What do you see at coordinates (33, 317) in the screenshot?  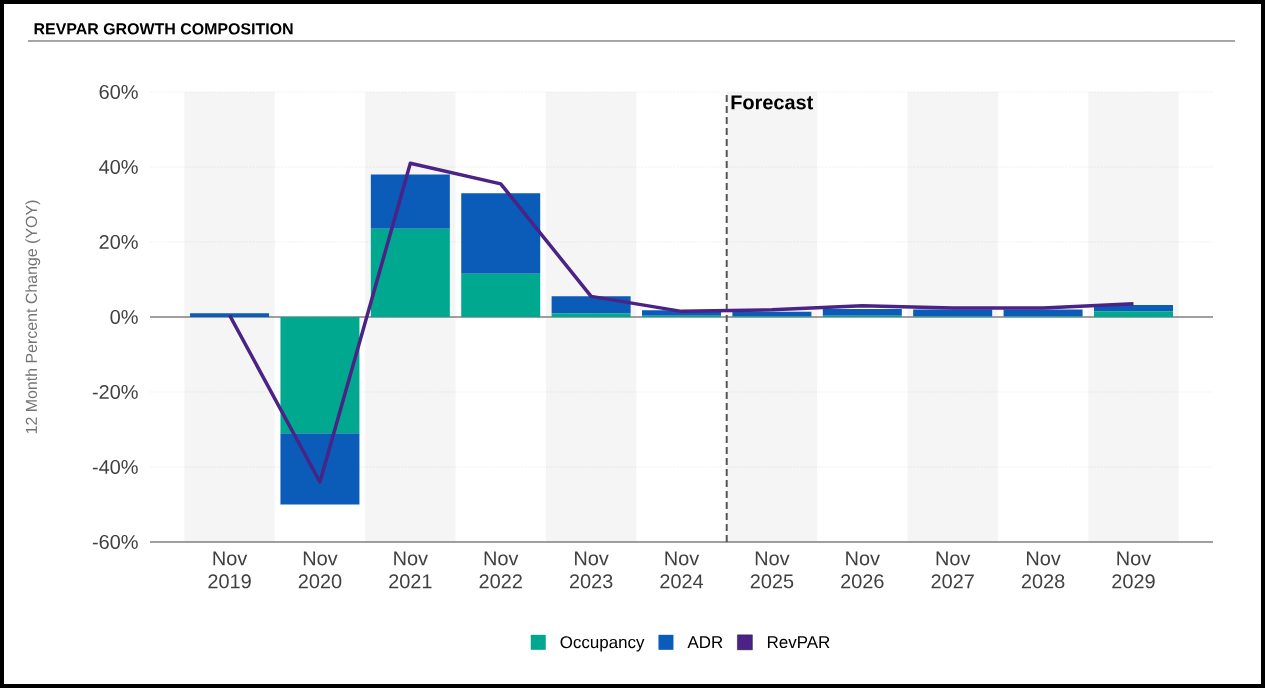 I see `y-axis-title: 12 Month Percent Change (YOY)` at bounding box center [33, 317].